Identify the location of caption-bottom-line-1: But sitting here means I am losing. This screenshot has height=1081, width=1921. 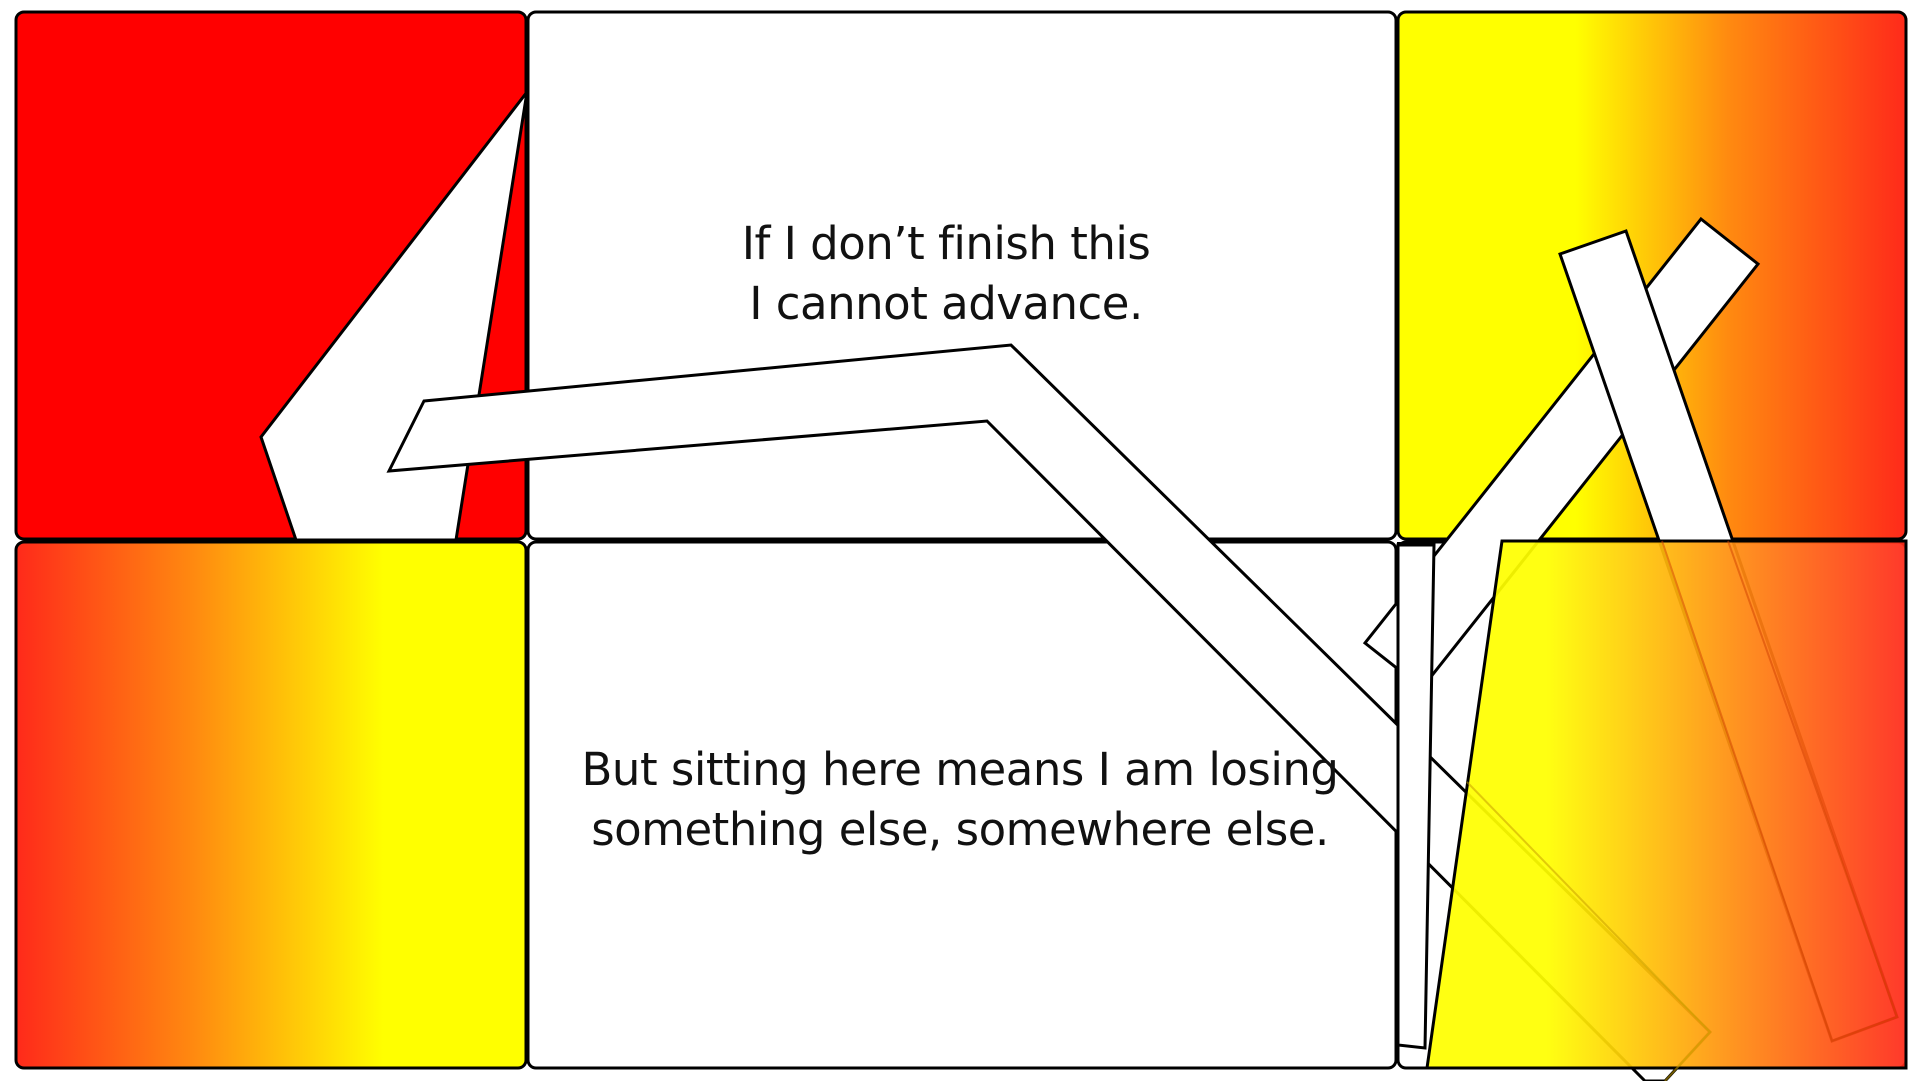
(960, 769).